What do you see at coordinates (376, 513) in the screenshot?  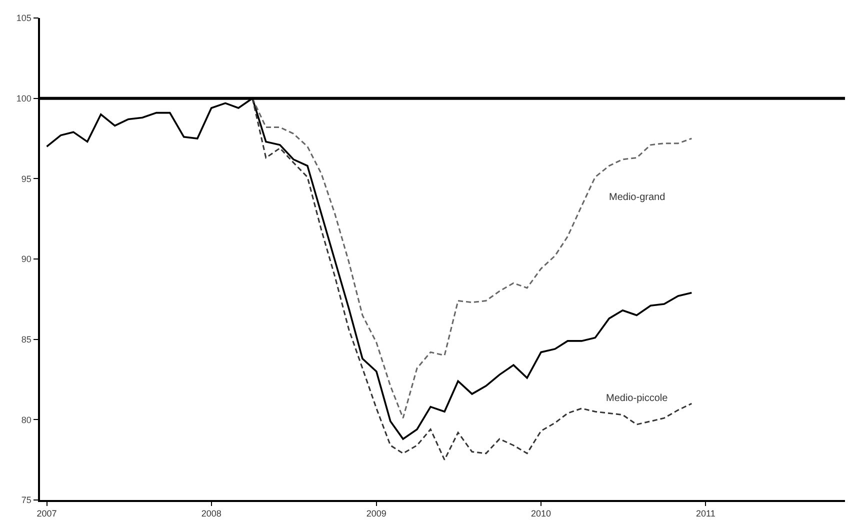 I see `x-tick-label: 2009` at bounding box center [376, 513].